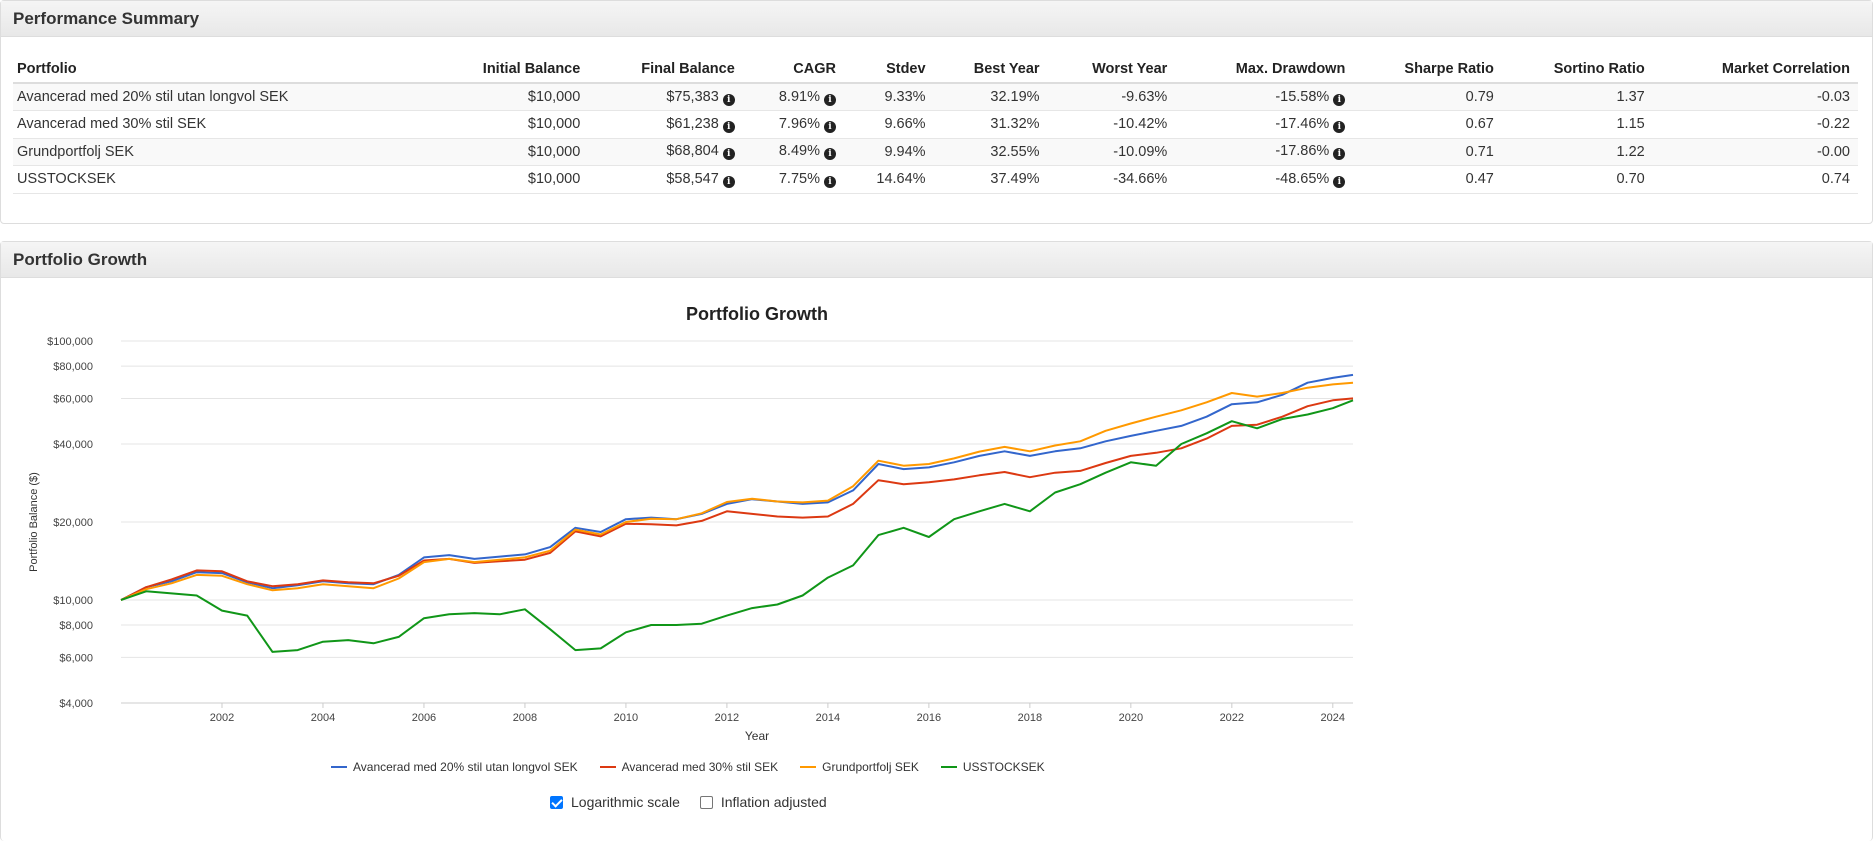  Describe the element at coordinates (1577, 70) in the screenshot. I see `column-header-sortino-ratio: Sortino Ratio` at that location.